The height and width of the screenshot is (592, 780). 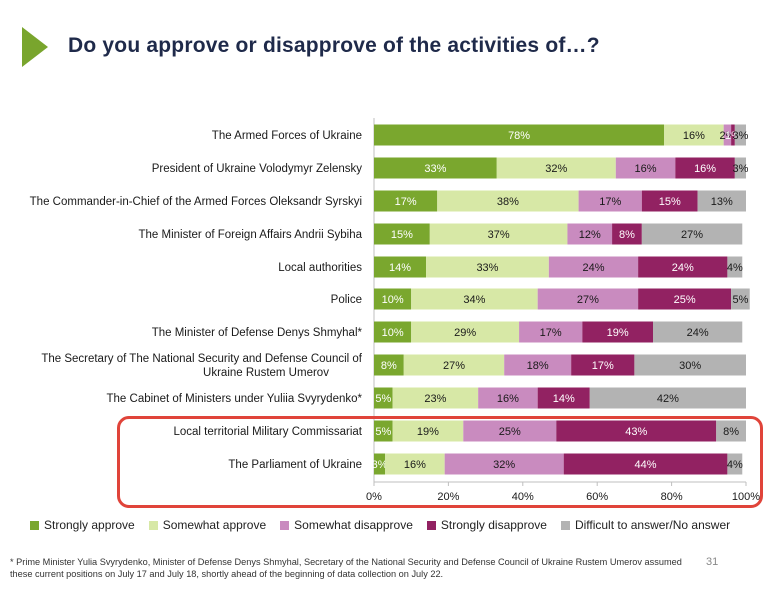 I want to click on bar-data-label: 8%, so click(x=389, y=366).